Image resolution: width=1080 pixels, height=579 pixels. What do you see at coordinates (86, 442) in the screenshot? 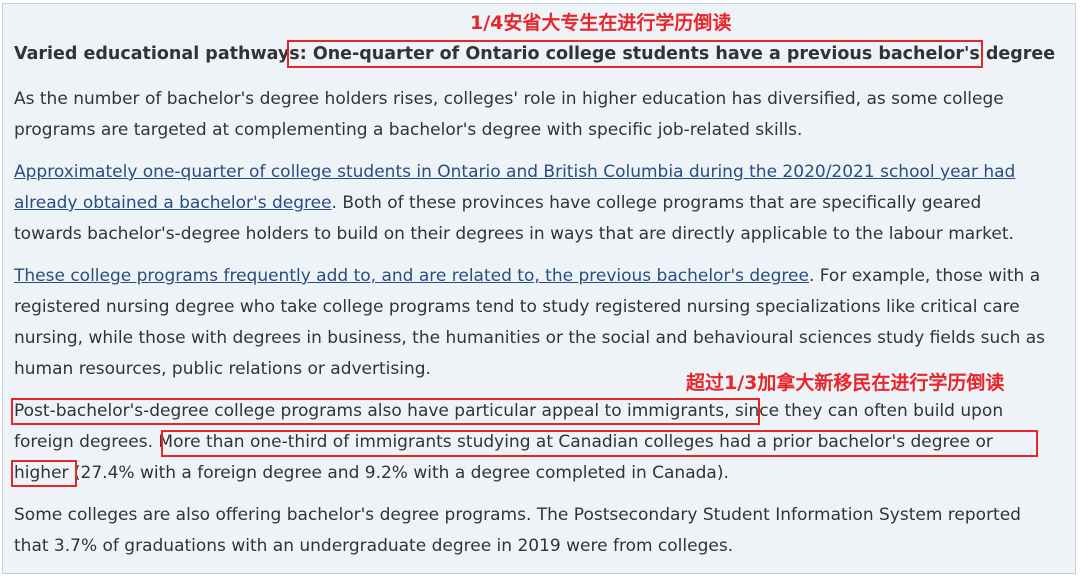
I see `p4-line2-text: foreign degrees.` at bounding box center [86, 442].